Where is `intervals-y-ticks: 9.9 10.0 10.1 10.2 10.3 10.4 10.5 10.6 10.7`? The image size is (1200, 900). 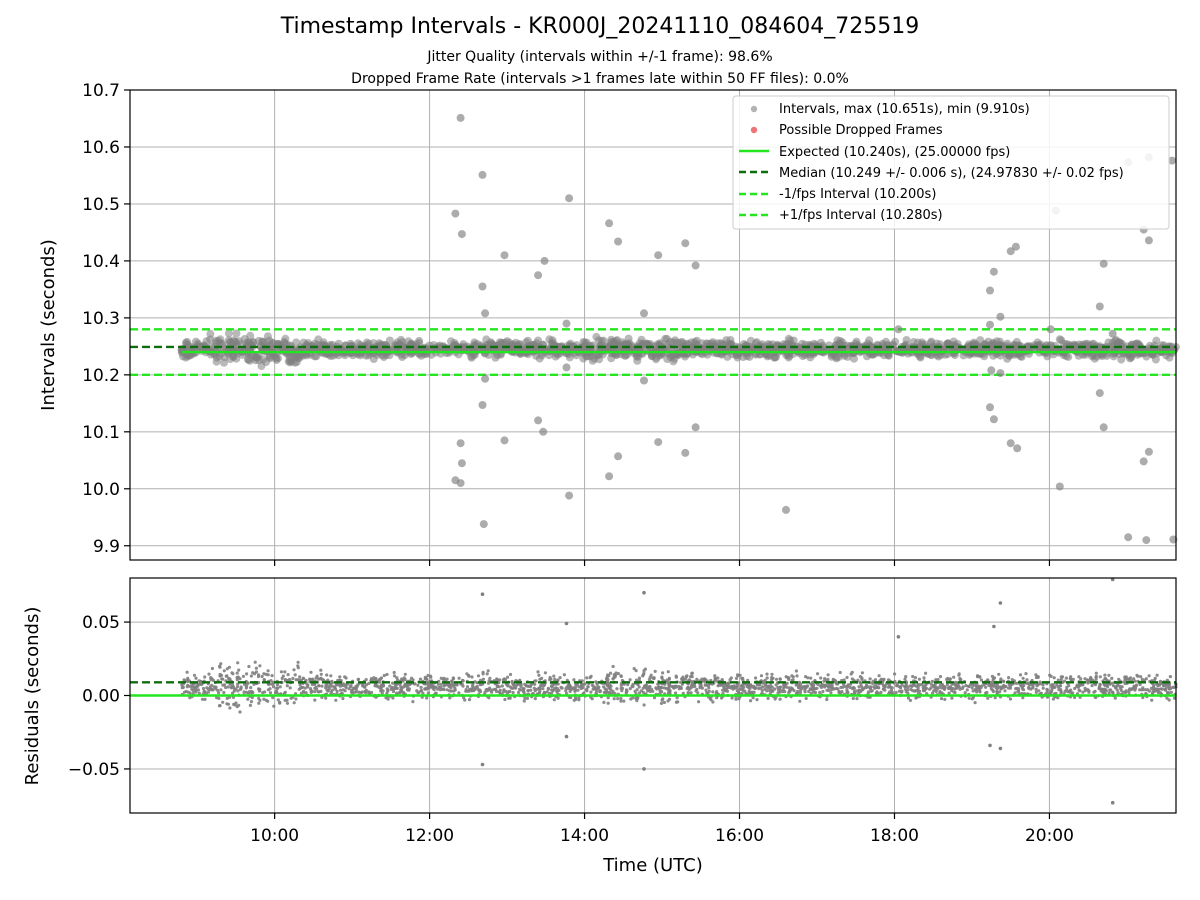
intervals-y-ticks: 9.9 10.0 10.1 10.2 10.3 10.4 10.5 10.6 10.7 is located at coordinates (106, 319).